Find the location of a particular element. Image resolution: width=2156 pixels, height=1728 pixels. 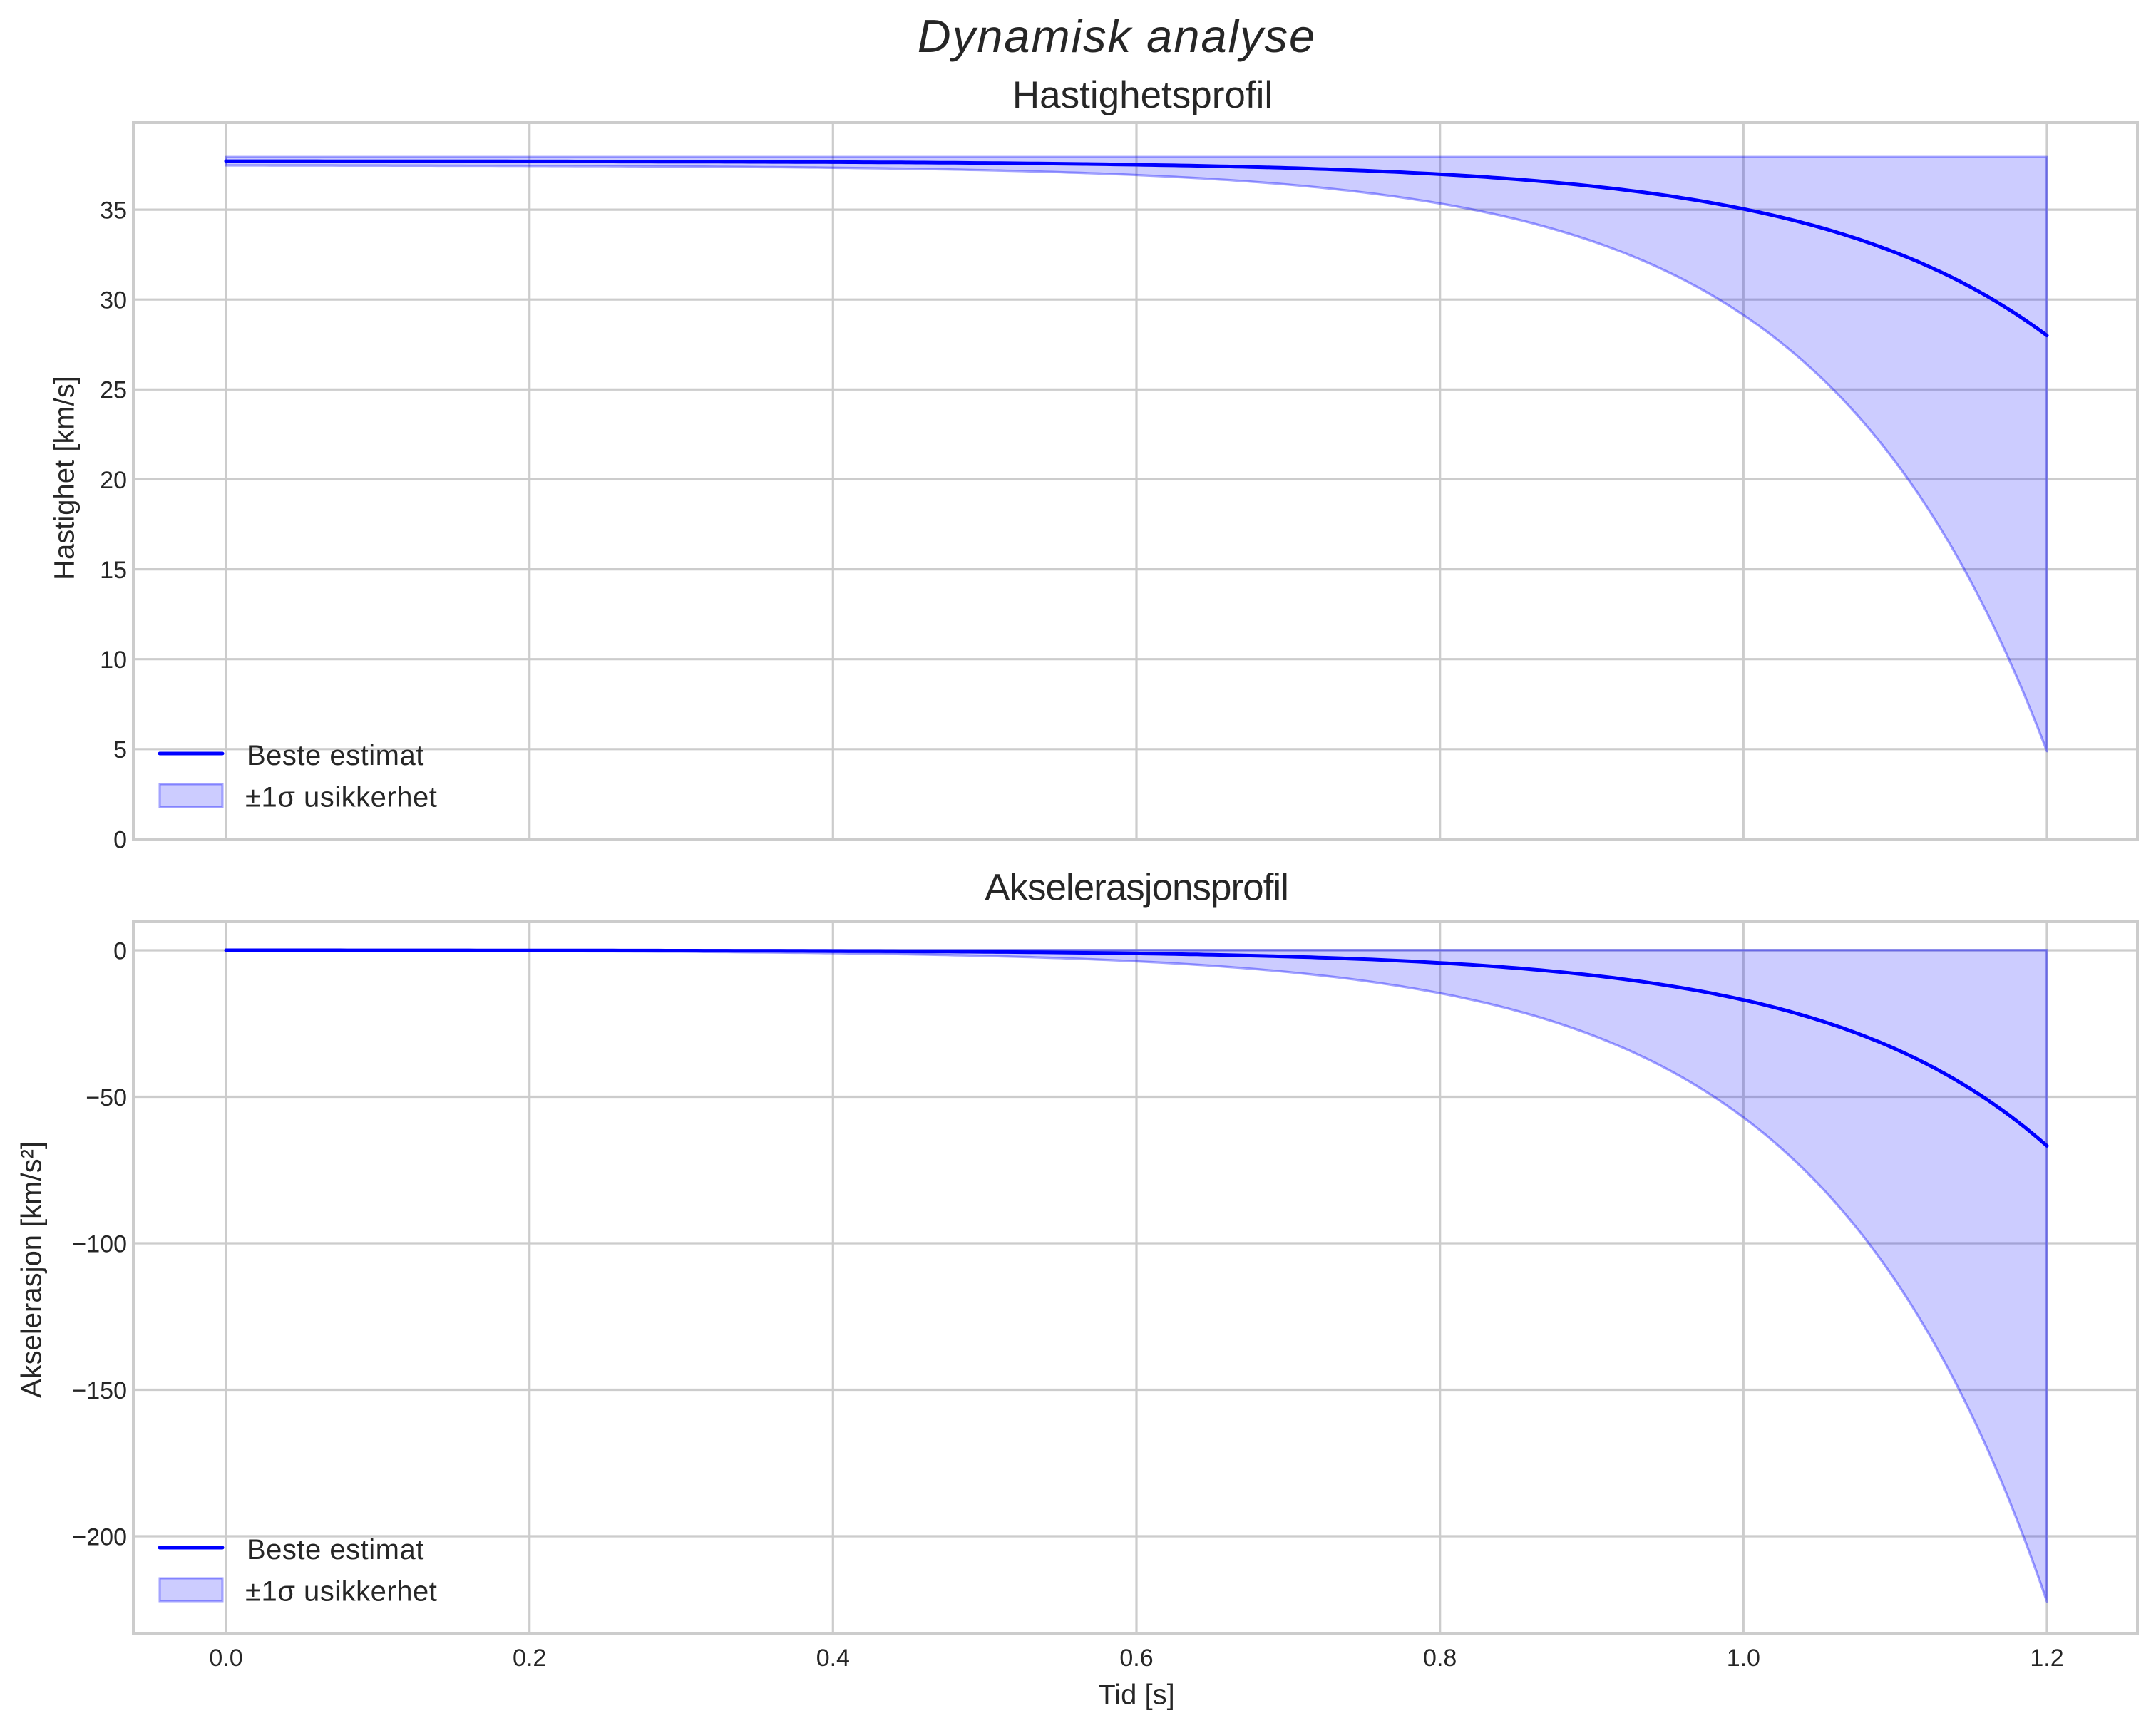

svg-text: 0.0 is located at coordinates (225, 1658).